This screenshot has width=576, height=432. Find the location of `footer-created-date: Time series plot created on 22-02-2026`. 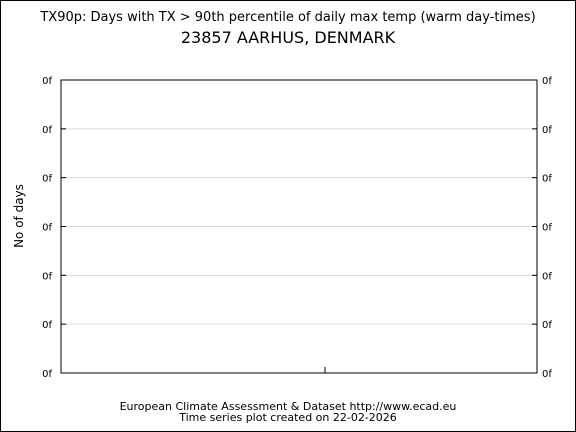

footer-created-date: Time series plot created on 22-02-2026 is located at coordinates (288, 417).